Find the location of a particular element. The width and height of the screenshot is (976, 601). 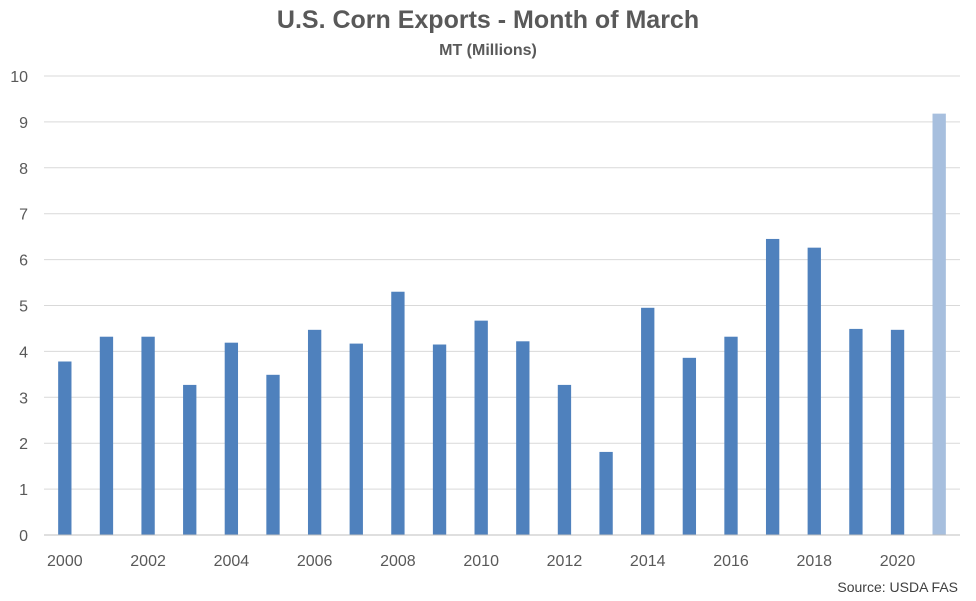

x-tick-label: 2014 is located at coordinates (648, 561).